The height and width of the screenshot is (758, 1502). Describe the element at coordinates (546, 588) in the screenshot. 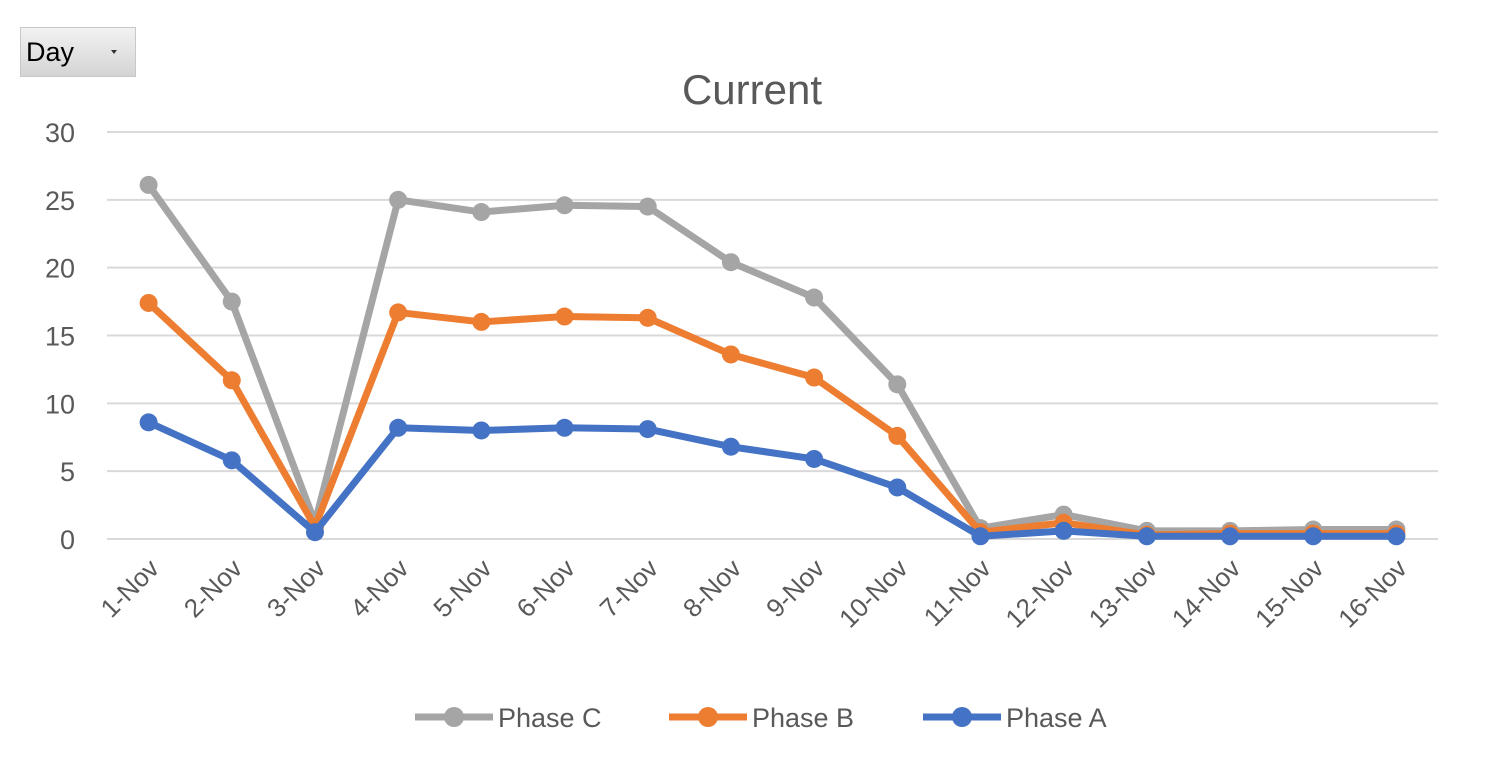

I see `x-tick-label: 6-Nov` at that location.